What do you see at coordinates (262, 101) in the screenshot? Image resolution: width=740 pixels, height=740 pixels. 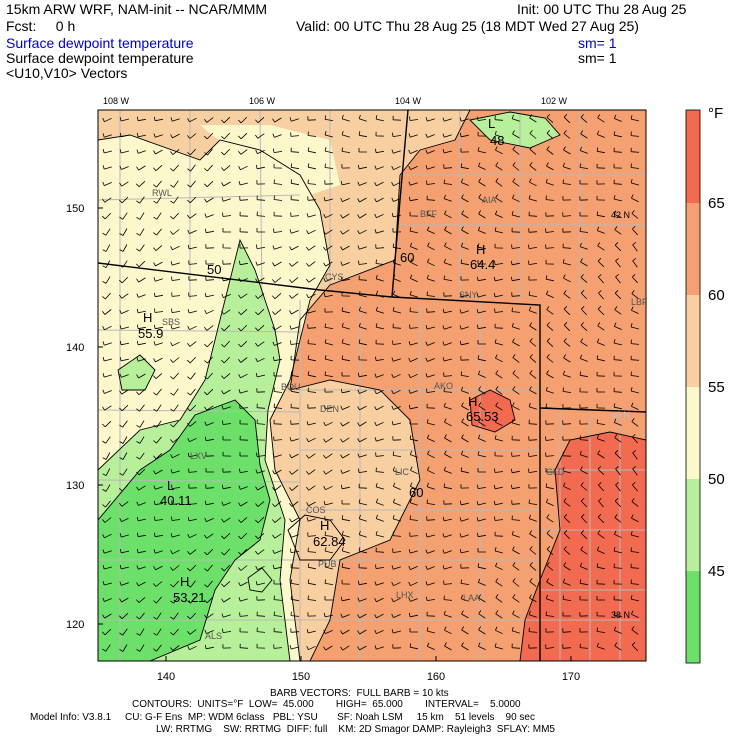 I see `lon-label-106w: 106 W` at bounding box center [262, 101].